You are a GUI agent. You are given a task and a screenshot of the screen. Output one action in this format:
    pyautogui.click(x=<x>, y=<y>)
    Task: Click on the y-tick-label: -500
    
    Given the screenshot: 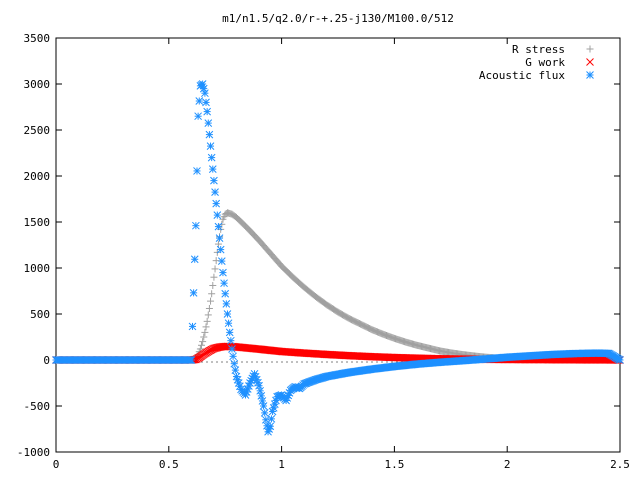 What is the action you would take?
    pyautogui.click(x=37, y=406)
    